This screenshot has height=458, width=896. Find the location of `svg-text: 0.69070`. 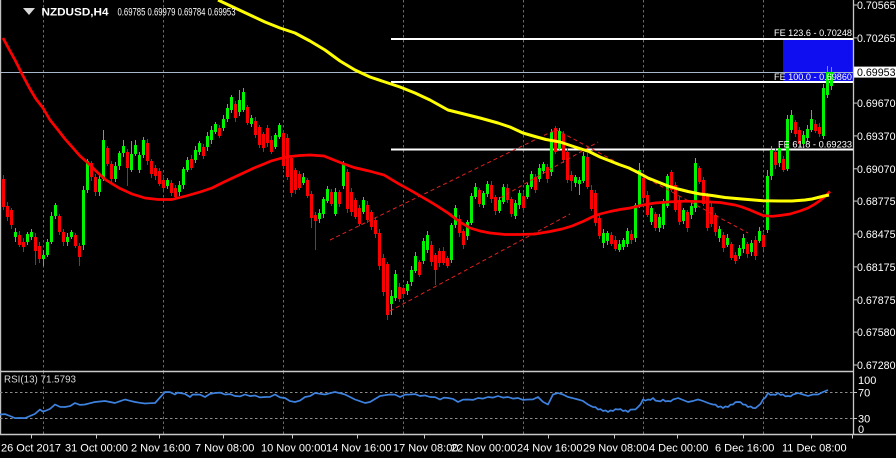

svg-text: 0.69070 is located at coordinates (876, 170).